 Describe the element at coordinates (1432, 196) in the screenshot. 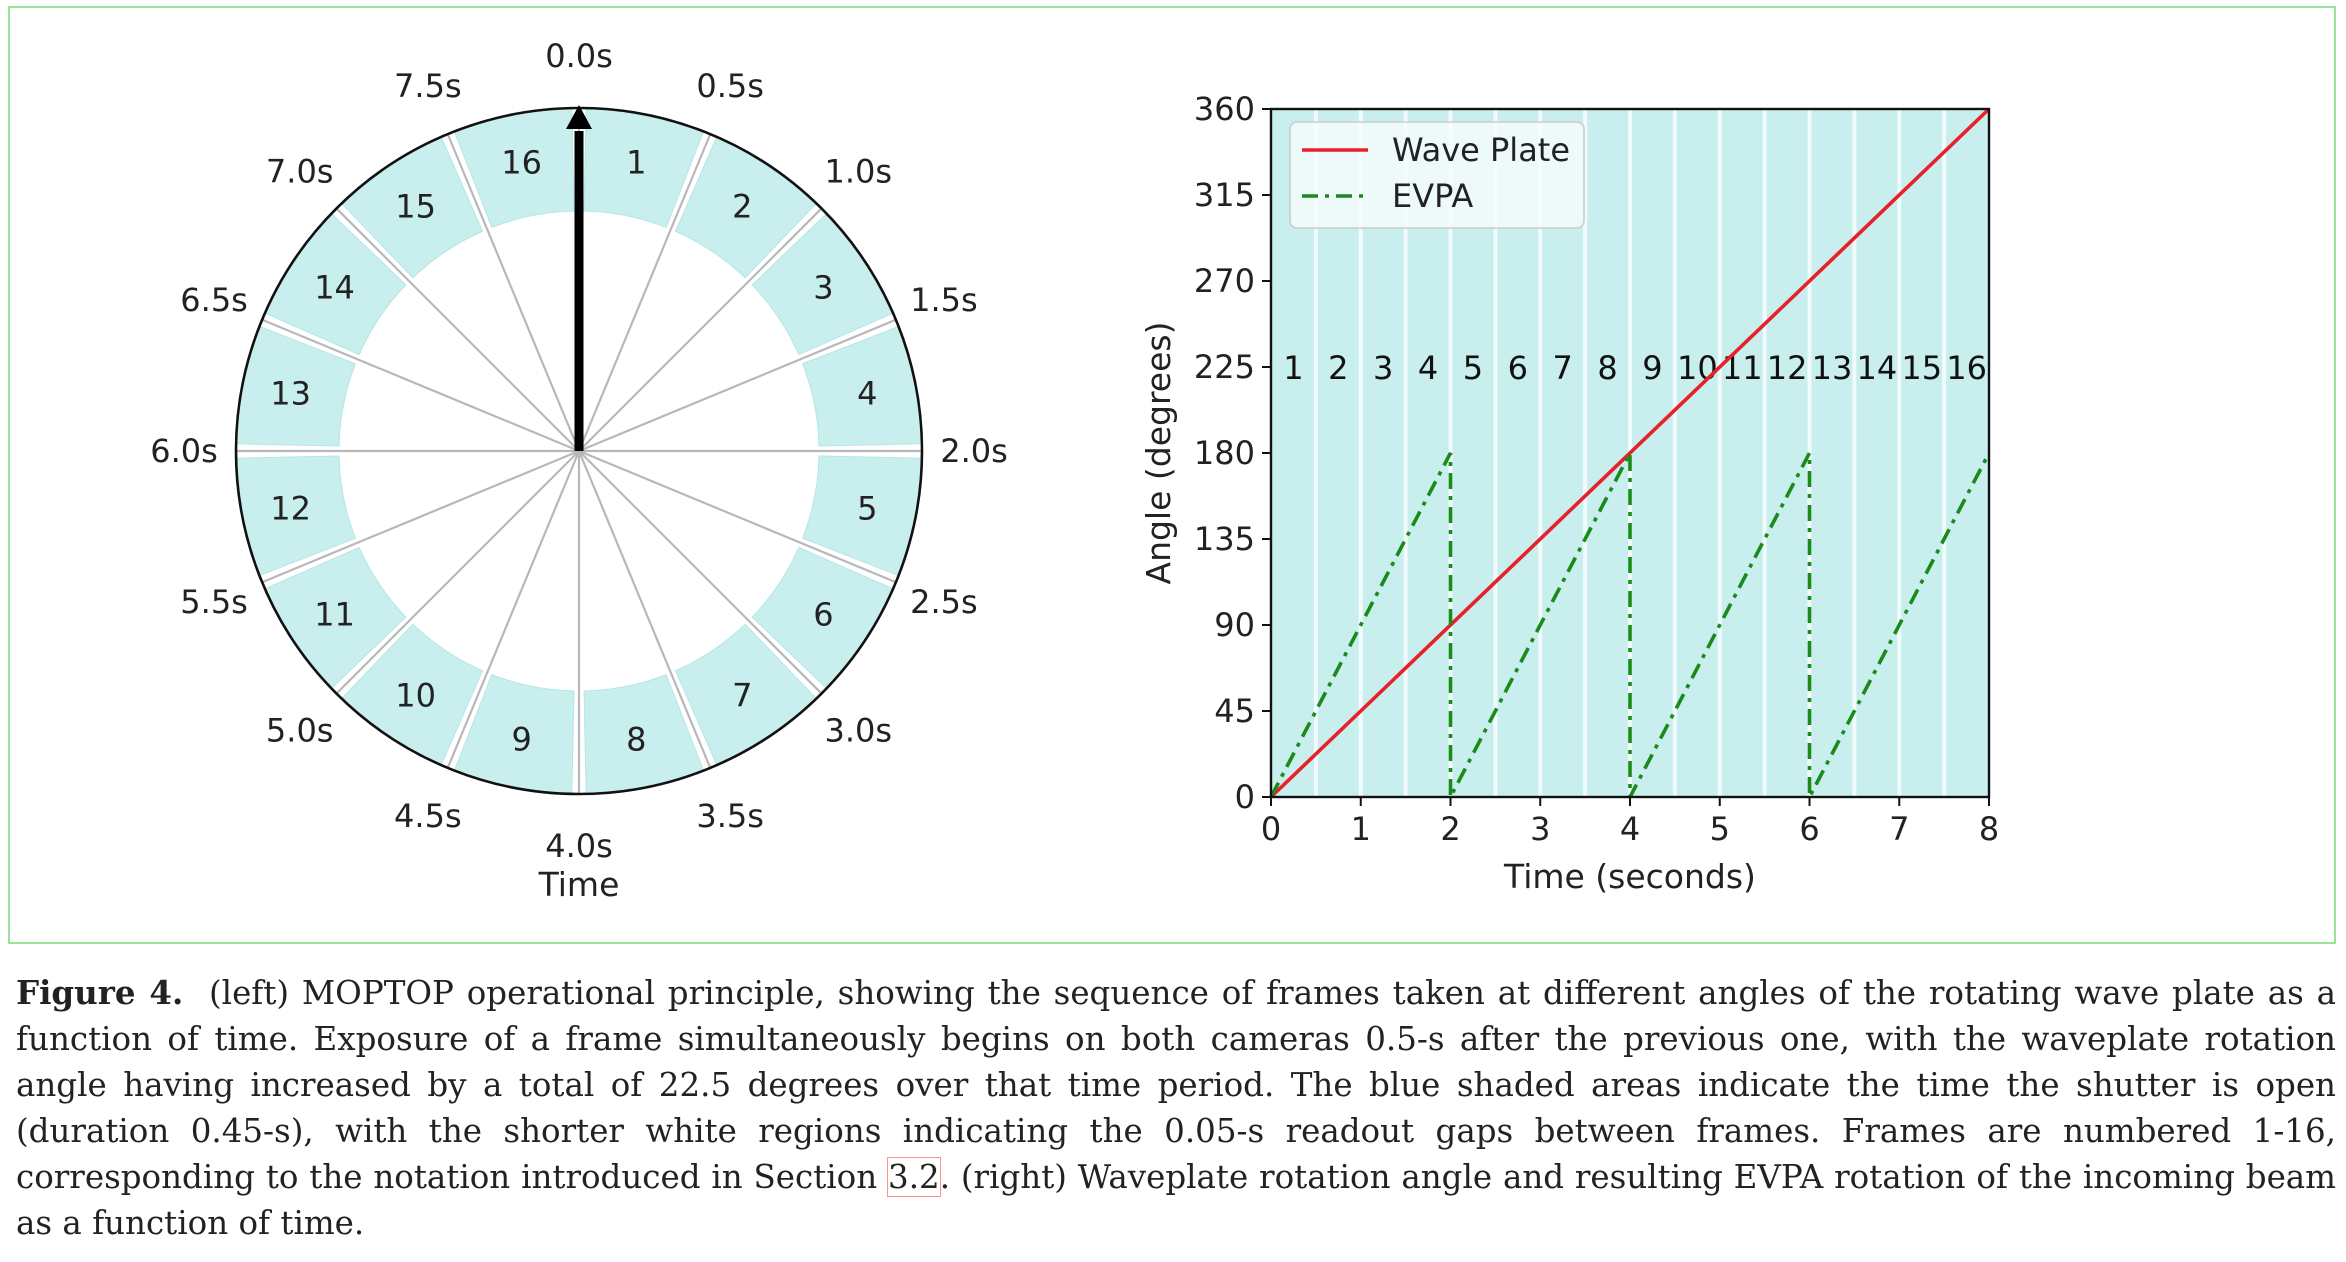

I see `legend-label: EVPA` at that location.